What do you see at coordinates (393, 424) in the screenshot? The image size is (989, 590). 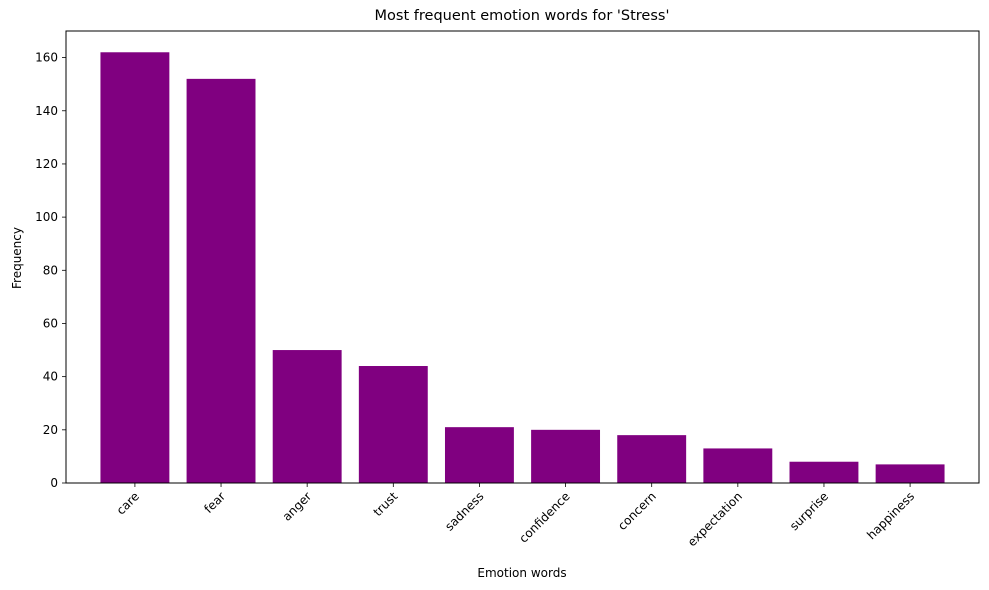 I see `bar-trust` at bounding box center [393, 424].